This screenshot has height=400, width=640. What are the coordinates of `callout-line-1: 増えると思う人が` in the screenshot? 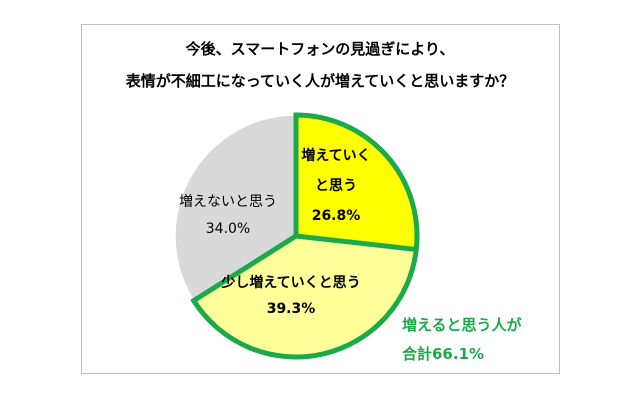 It's located at (462, 325).